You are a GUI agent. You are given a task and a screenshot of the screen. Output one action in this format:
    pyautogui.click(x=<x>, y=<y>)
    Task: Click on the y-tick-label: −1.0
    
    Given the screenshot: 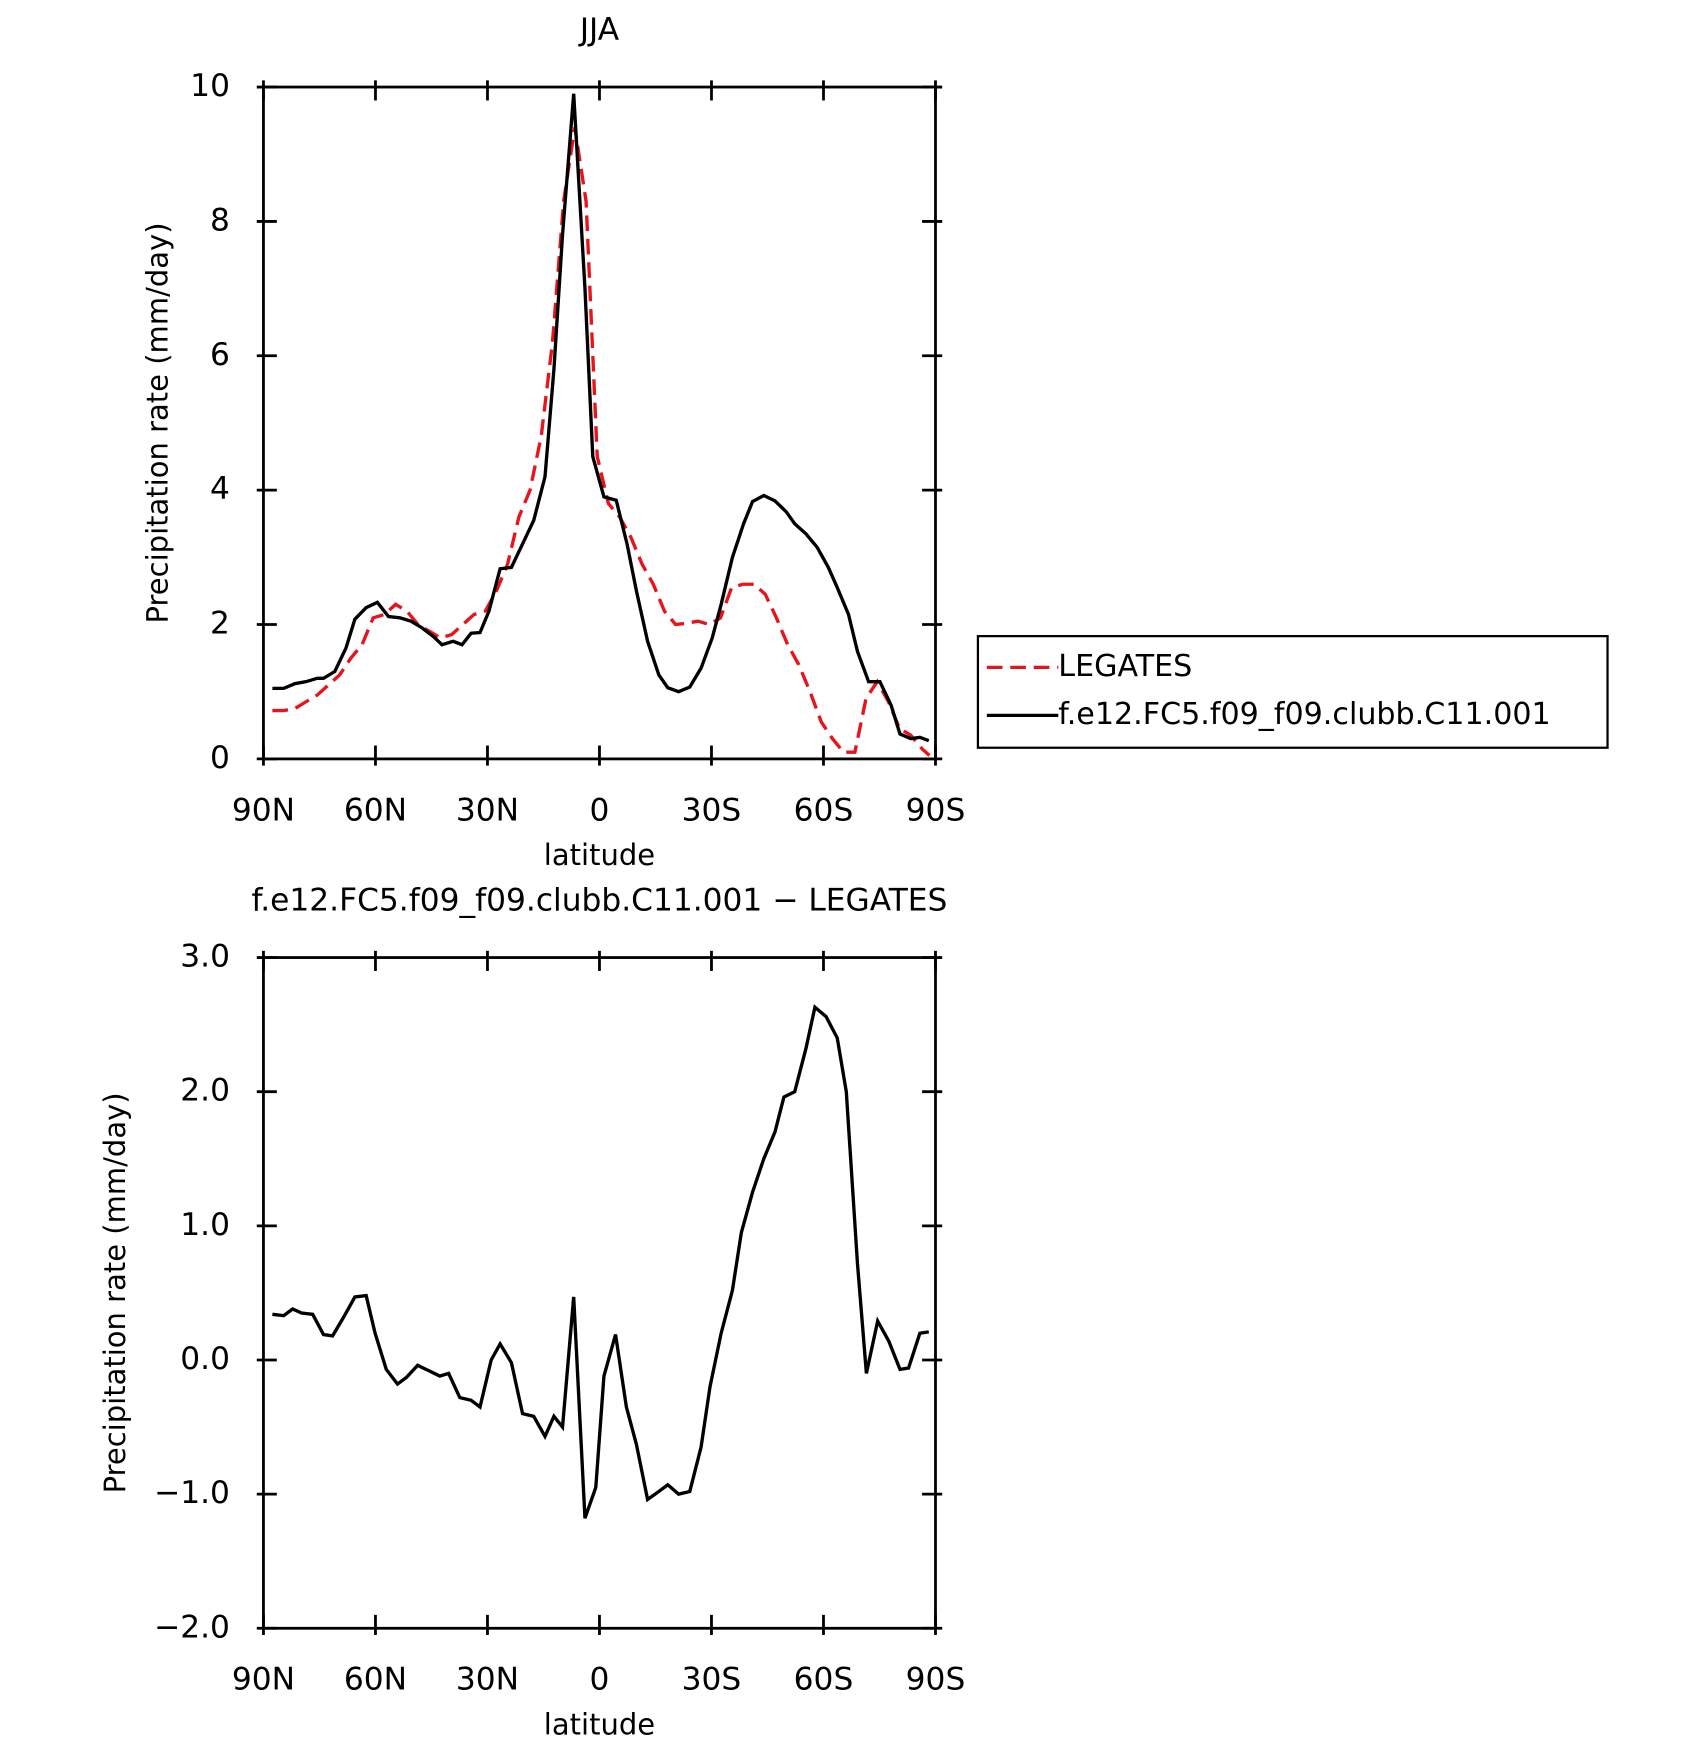 What is the action you would take?
    pyautogui.click(x=192, y=1493)
    